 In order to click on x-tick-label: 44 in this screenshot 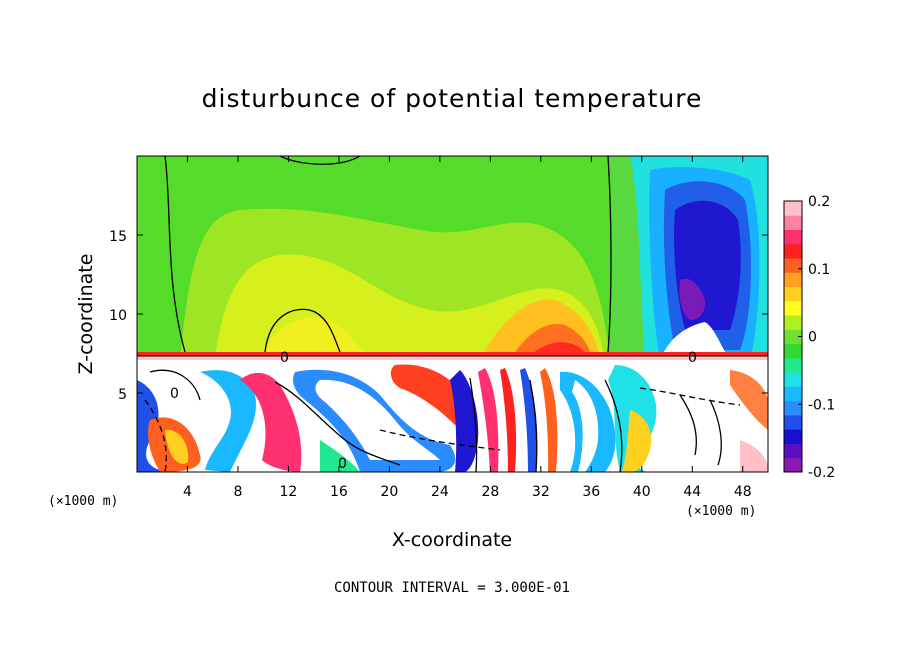, I will do `click(692, 492)`.